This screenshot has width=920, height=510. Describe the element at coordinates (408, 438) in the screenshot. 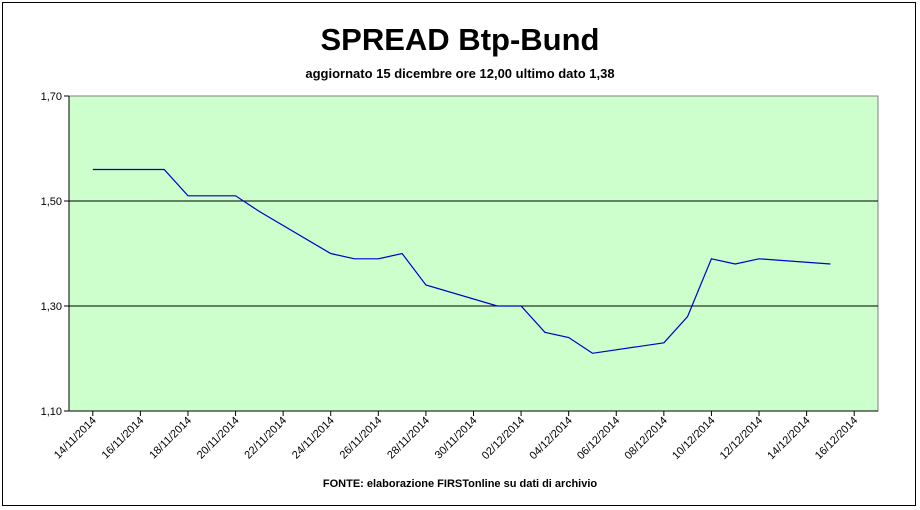

I see `x-tick-label: 28/11/2014` at that location.